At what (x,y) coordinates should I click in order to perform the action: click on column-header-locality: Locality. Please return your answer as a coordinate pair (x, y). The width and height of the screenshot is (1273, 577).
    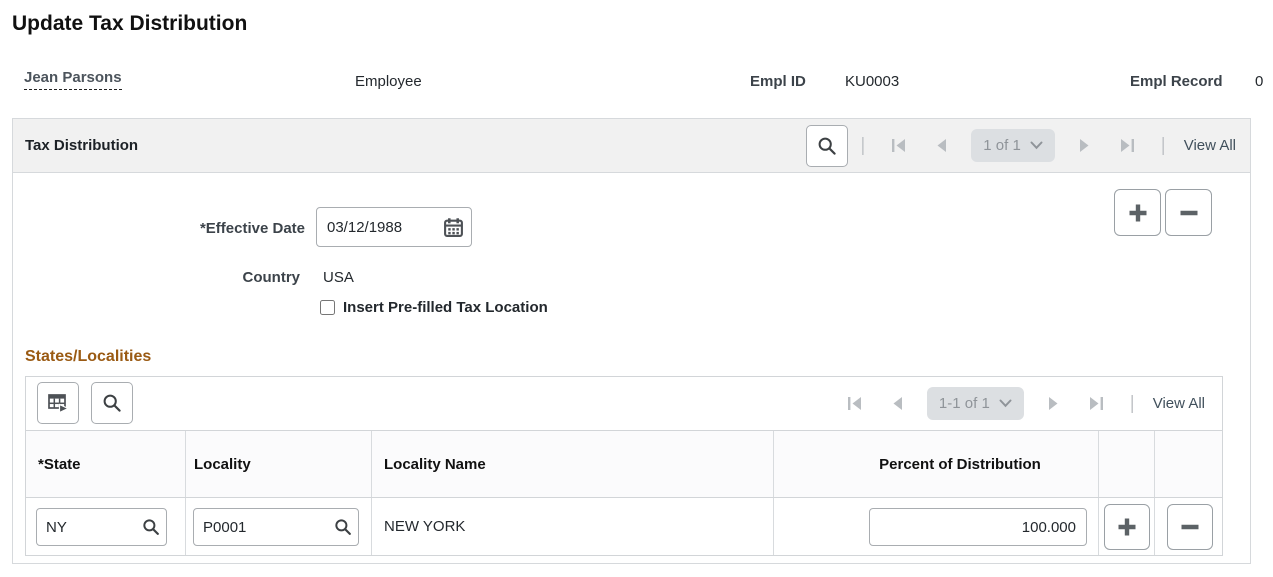
    Looking at the image, I should click on (278, 464).